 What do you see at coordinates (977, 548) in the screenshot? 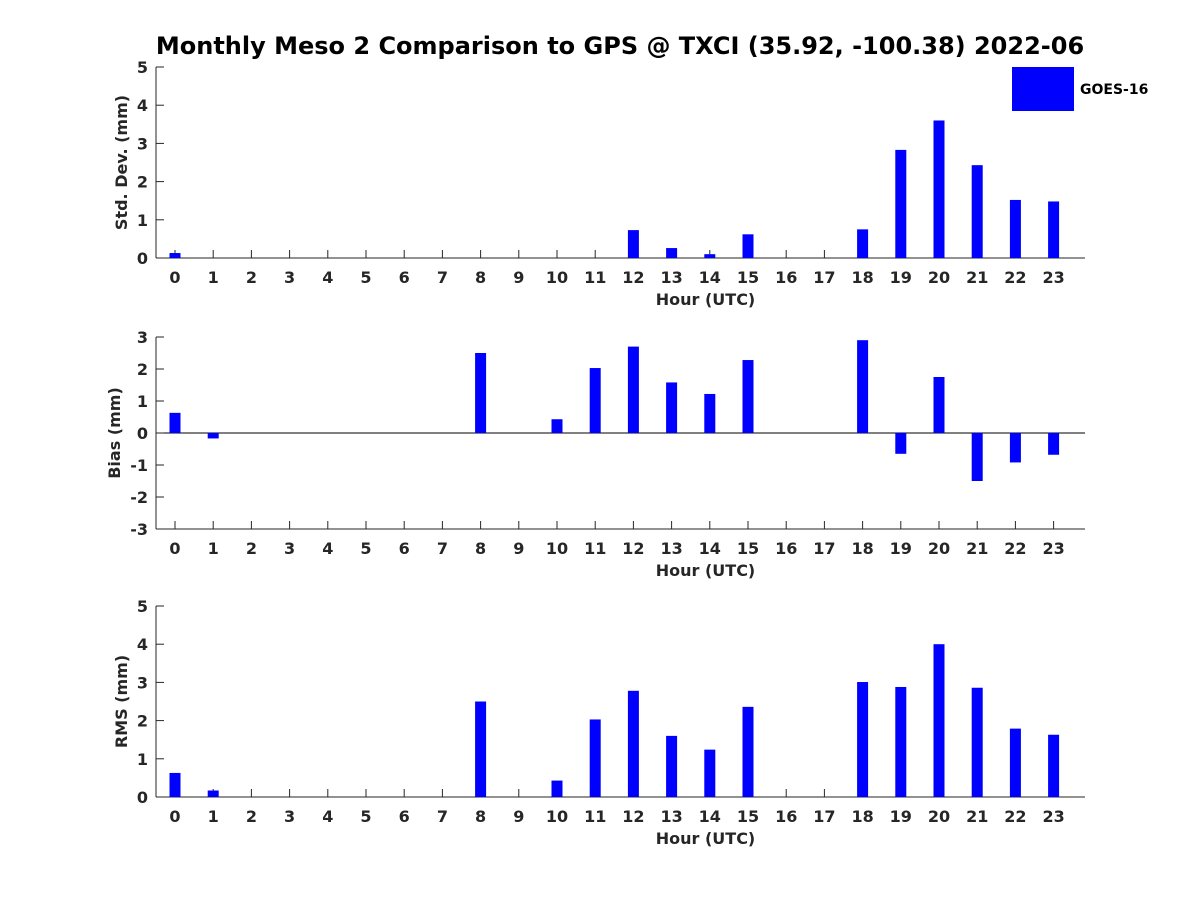
I see `bias-x-tick-label: 21` at bounding box center [977, 548].